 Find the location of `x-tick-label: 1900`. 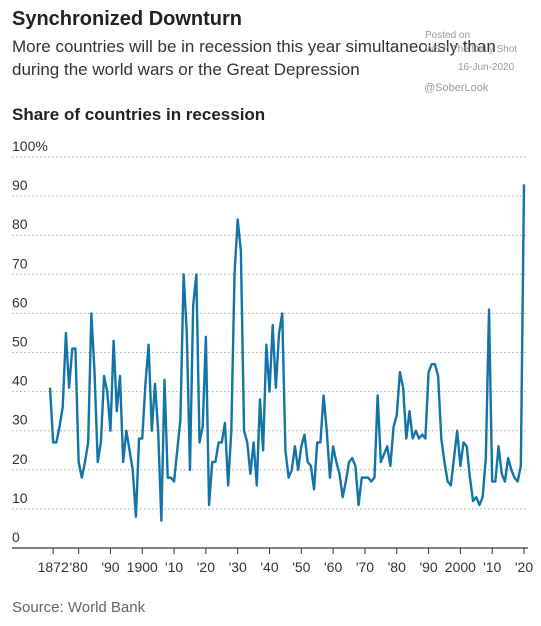

x-tick-label: 1900 is located at coordinates (142, 567).